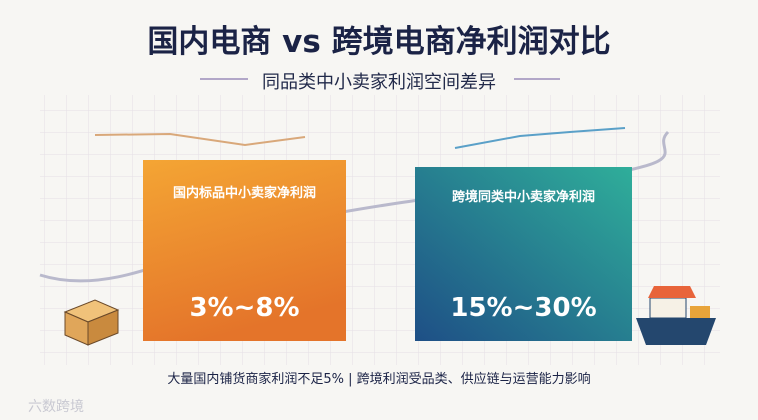 The width and height of the screenshot is (758, 420). I want to click on card-value: 3%~8%, so click(244, 308).